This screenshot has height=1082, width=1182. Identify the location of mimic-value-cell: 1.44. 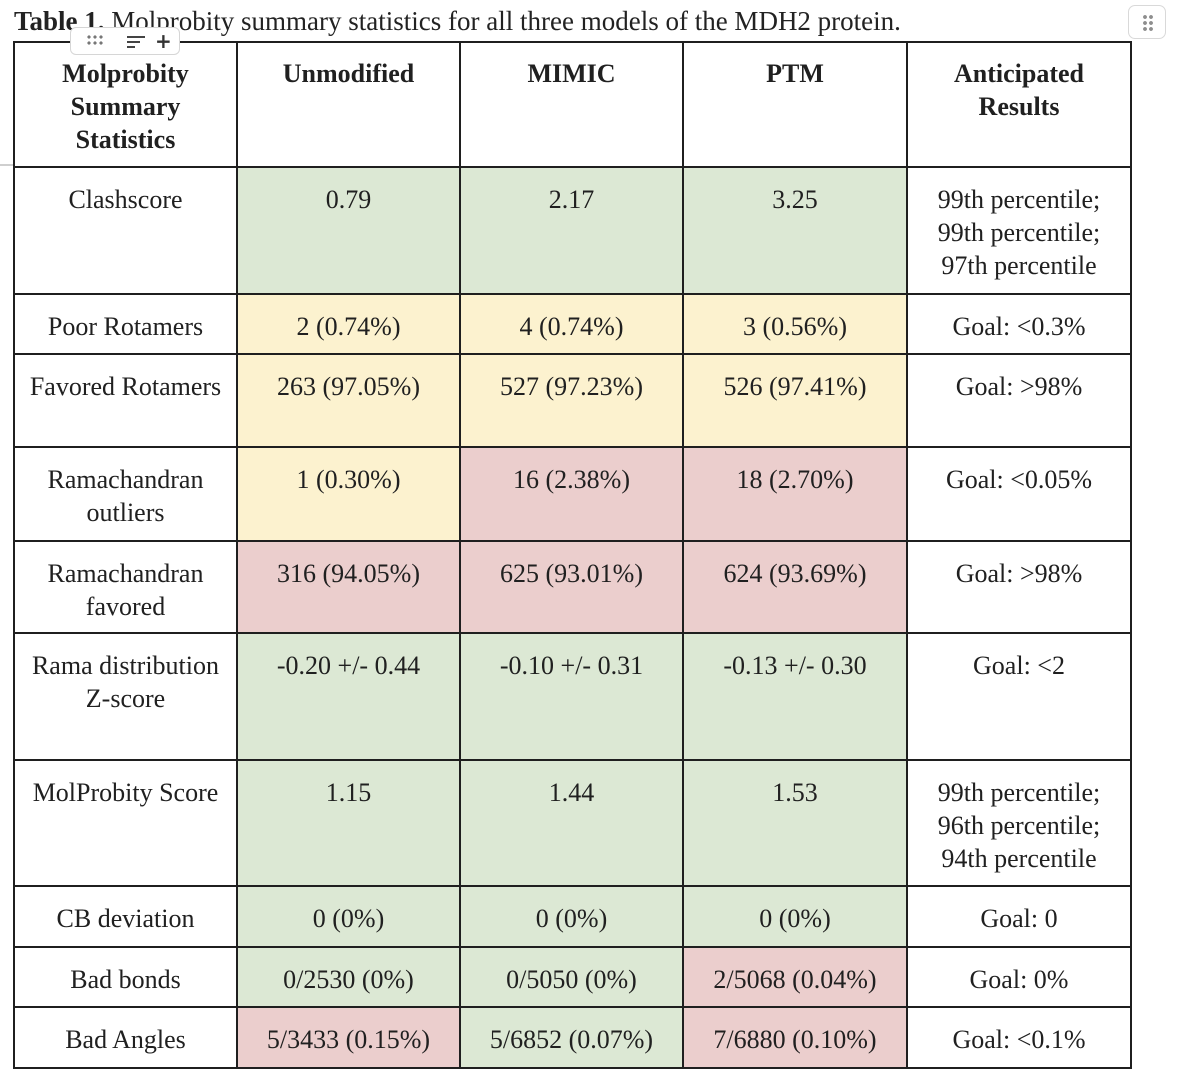
(571, 823).